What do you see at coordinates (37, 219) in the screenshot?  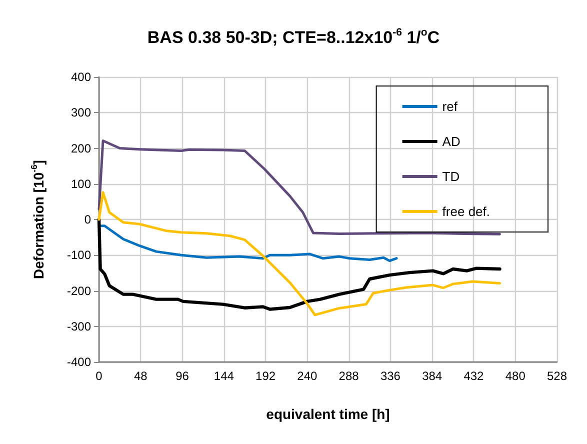 I see `y-axis-title: Deformation [10-6]` at bounding box center [37, 219].